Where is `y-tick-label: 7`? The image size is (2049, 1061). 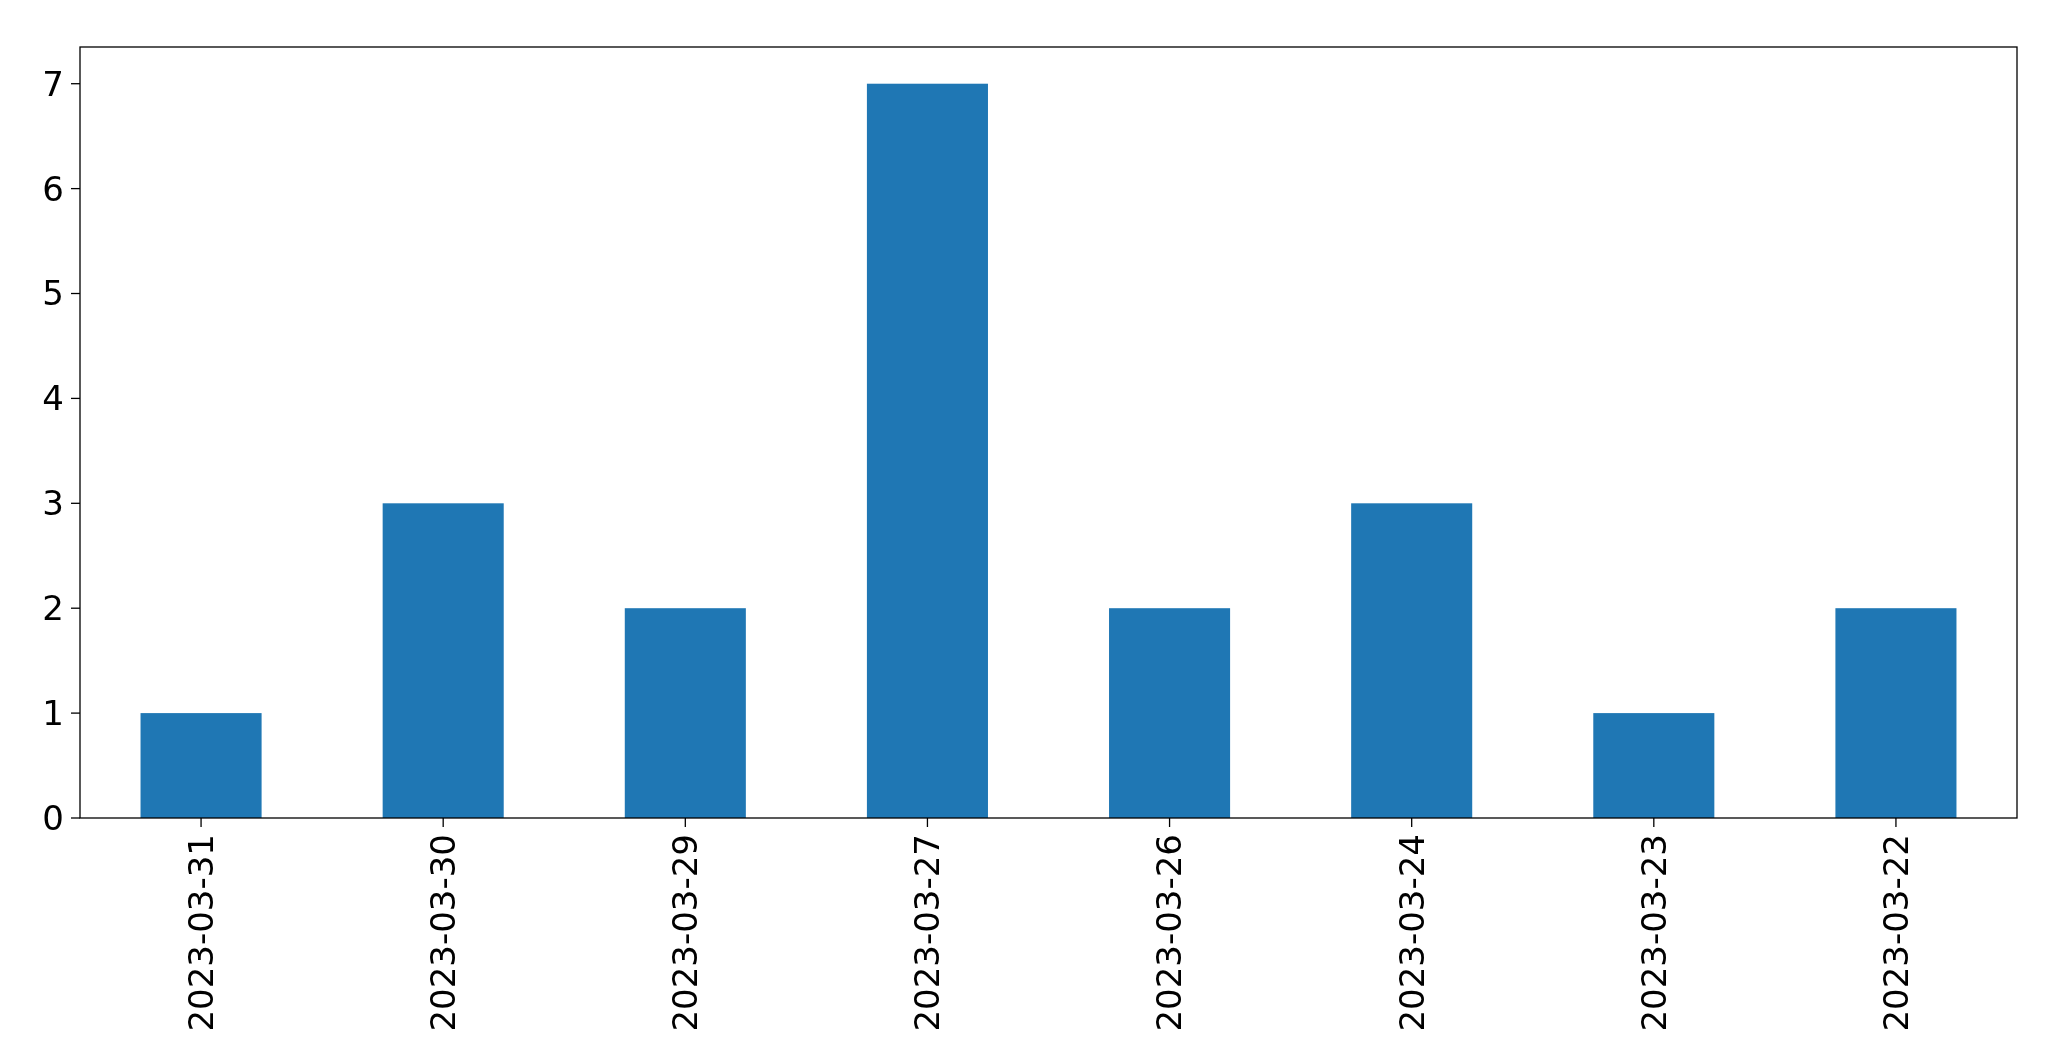
y-tick-label: 7 is located at coordinates (53, 83).